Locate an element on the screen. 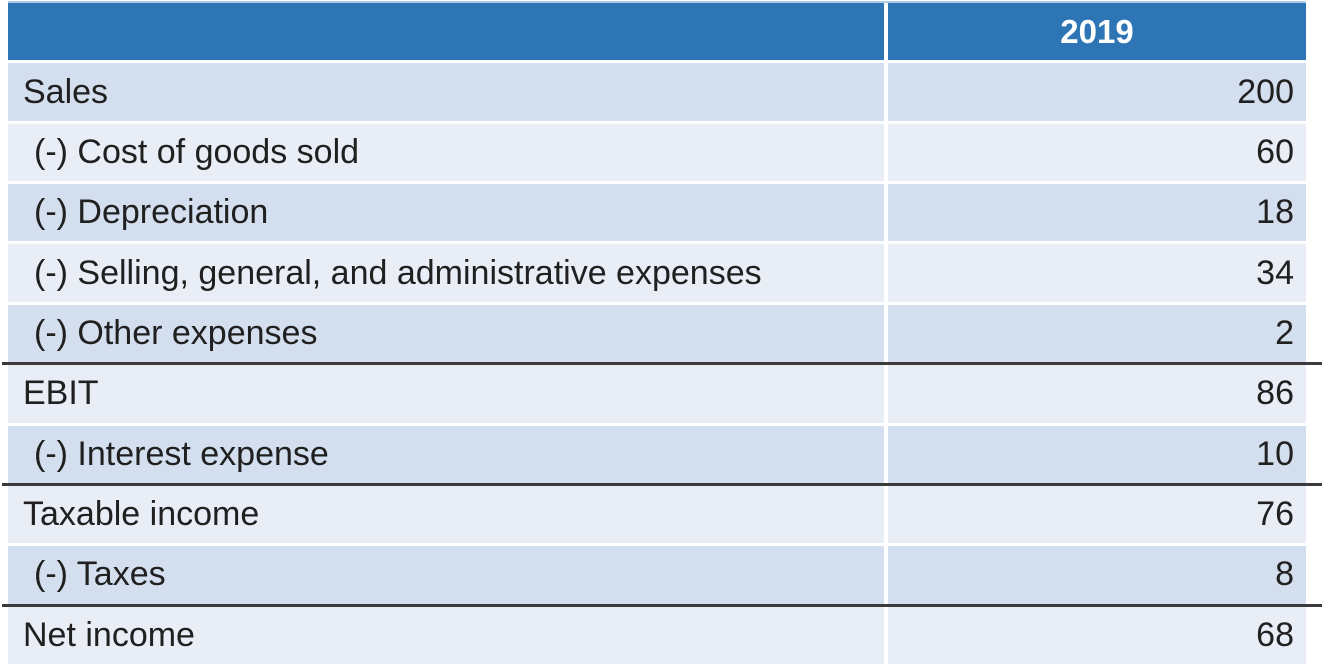 The image size is (1330, 666). row-label-cell: Net income is located at coordinates (446, 635).